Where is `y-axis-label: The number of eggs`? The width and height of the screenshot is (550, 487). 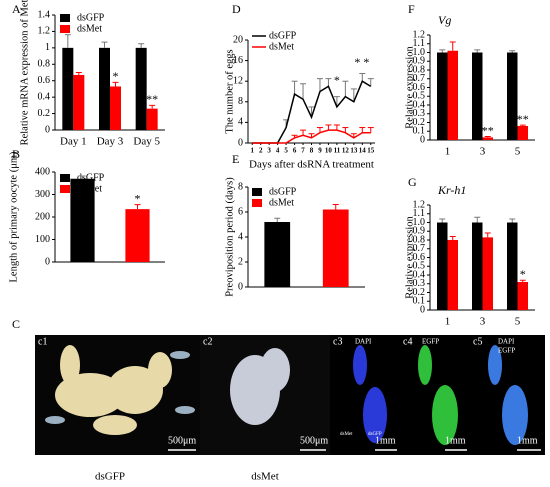 y-axis-label: The number of eggs is located at coordinates (229, 91).